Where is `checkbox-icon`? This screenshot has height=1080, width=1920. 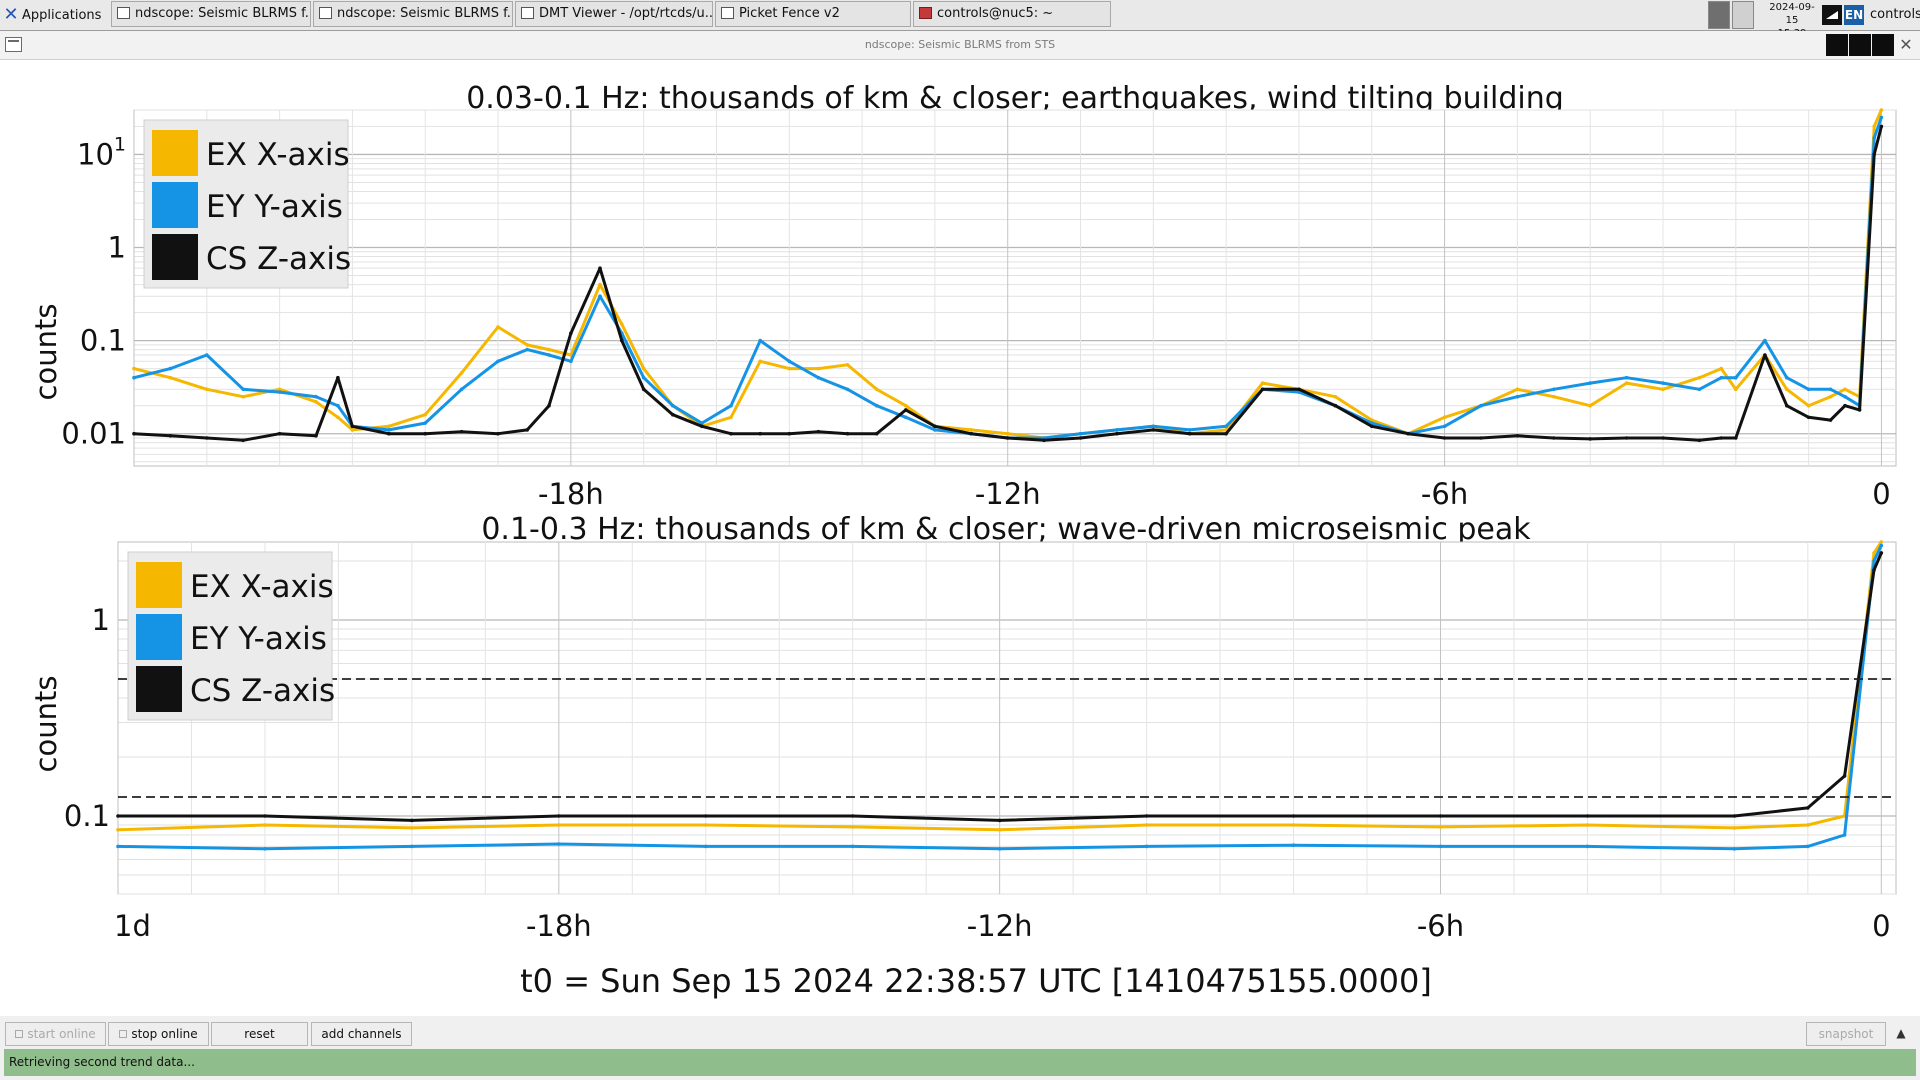 checkbox-icon is located at coordinates (19, 1034).